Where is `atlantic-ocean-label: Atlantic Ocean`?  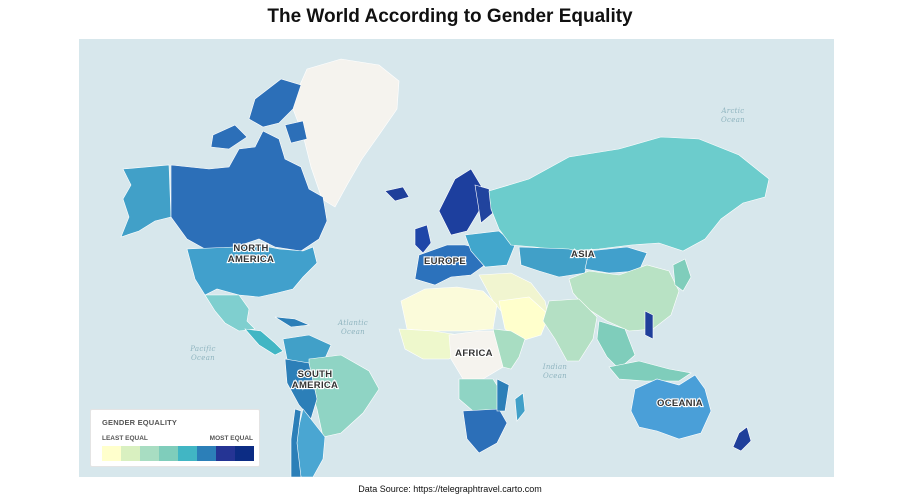
atlantic-ocean-label: Atlantic Ocean is located at coordinates (352, 327).